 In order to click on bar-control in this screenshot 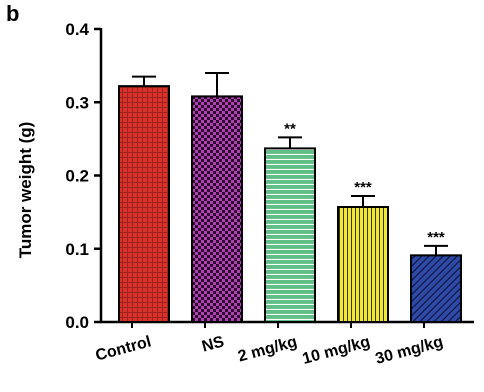, I will do `click(144, 204)`.